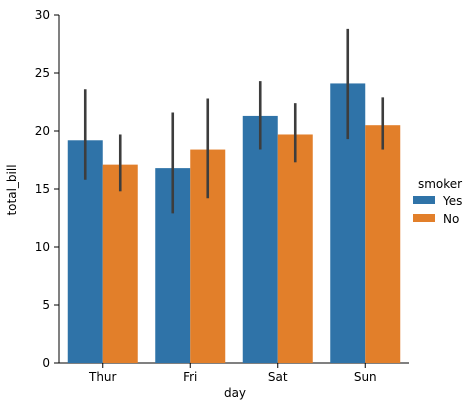  I want to click on x-axis: Thur Fri Sat Sun, so click(234, 373).